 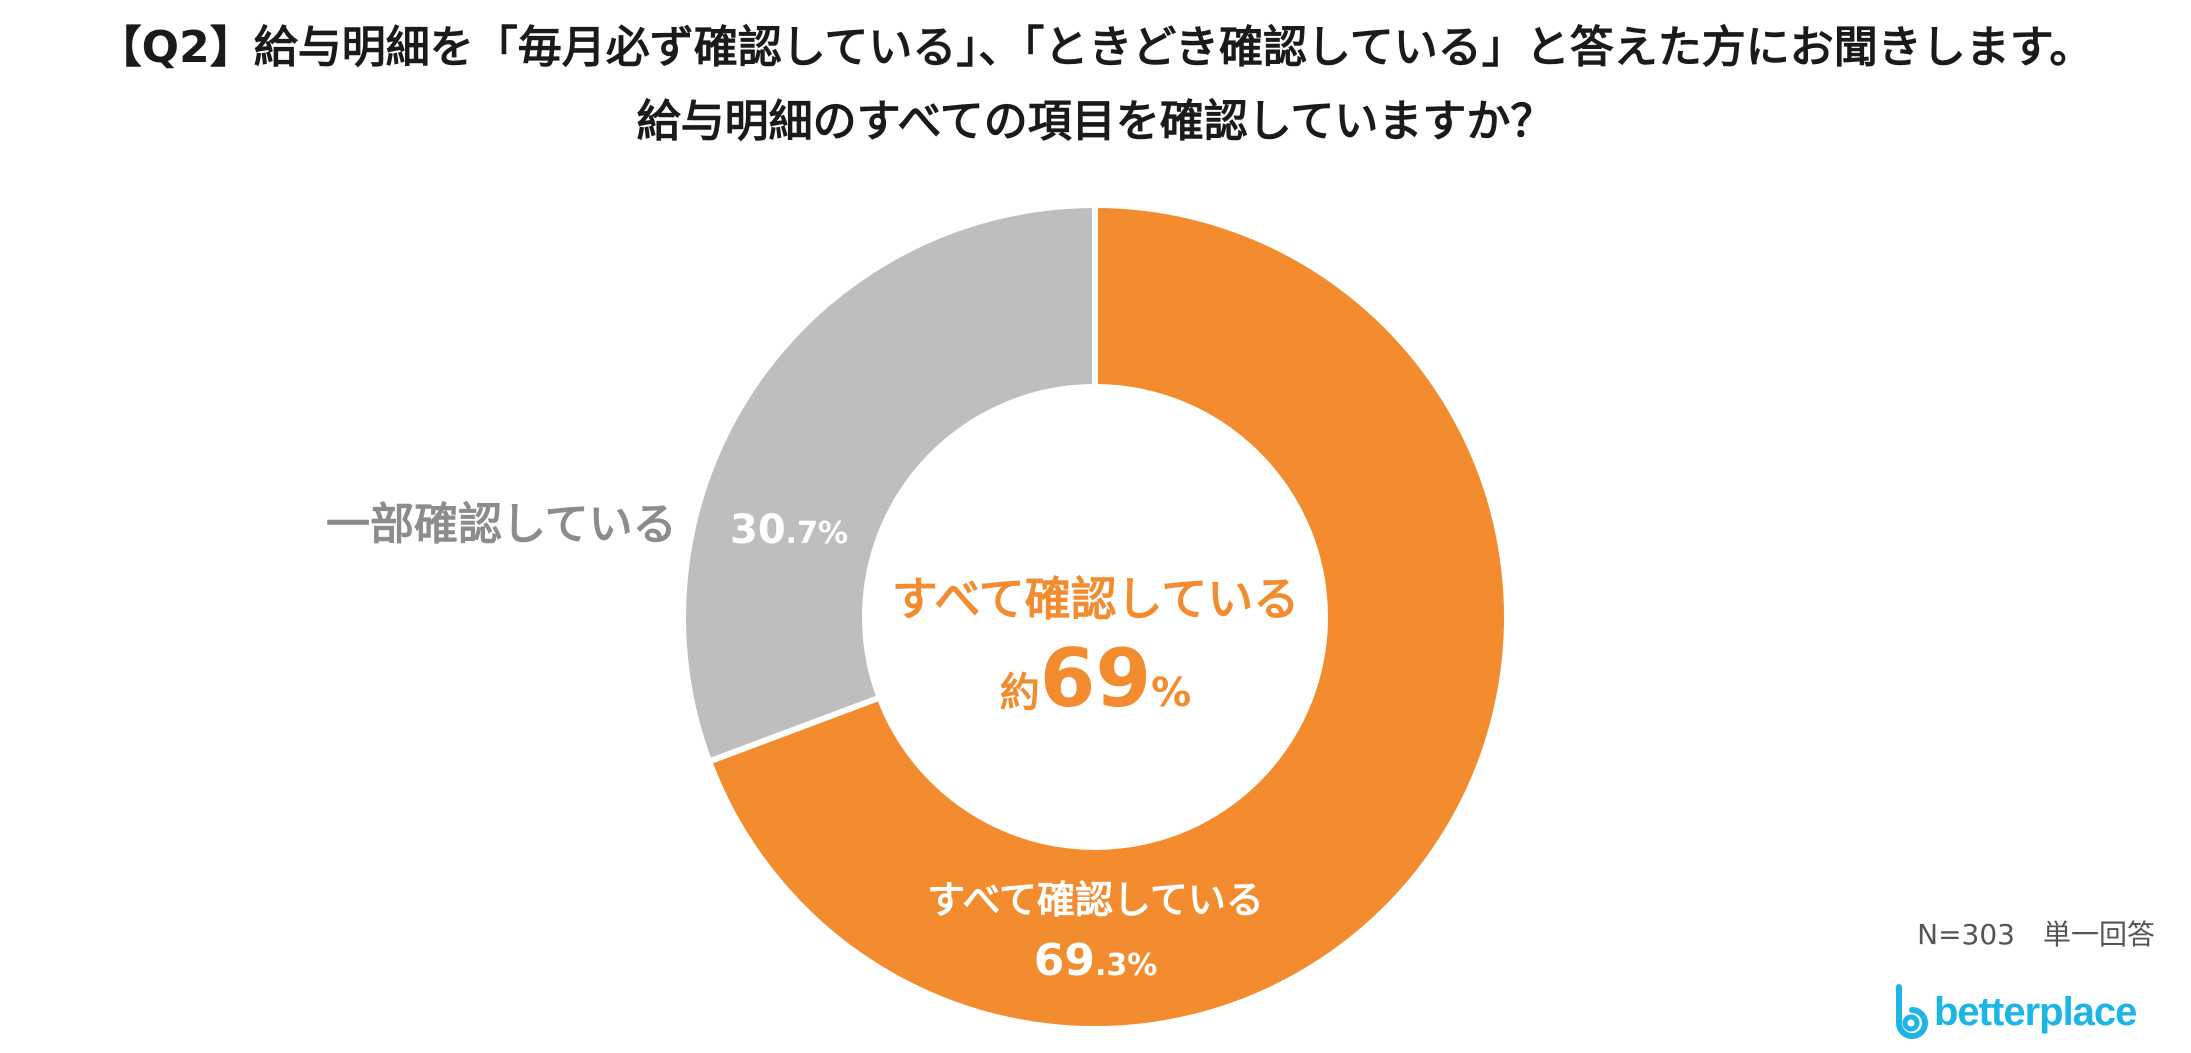 I want to click on slice-value-partial-dec: .7%, so click(x=817, y=533).